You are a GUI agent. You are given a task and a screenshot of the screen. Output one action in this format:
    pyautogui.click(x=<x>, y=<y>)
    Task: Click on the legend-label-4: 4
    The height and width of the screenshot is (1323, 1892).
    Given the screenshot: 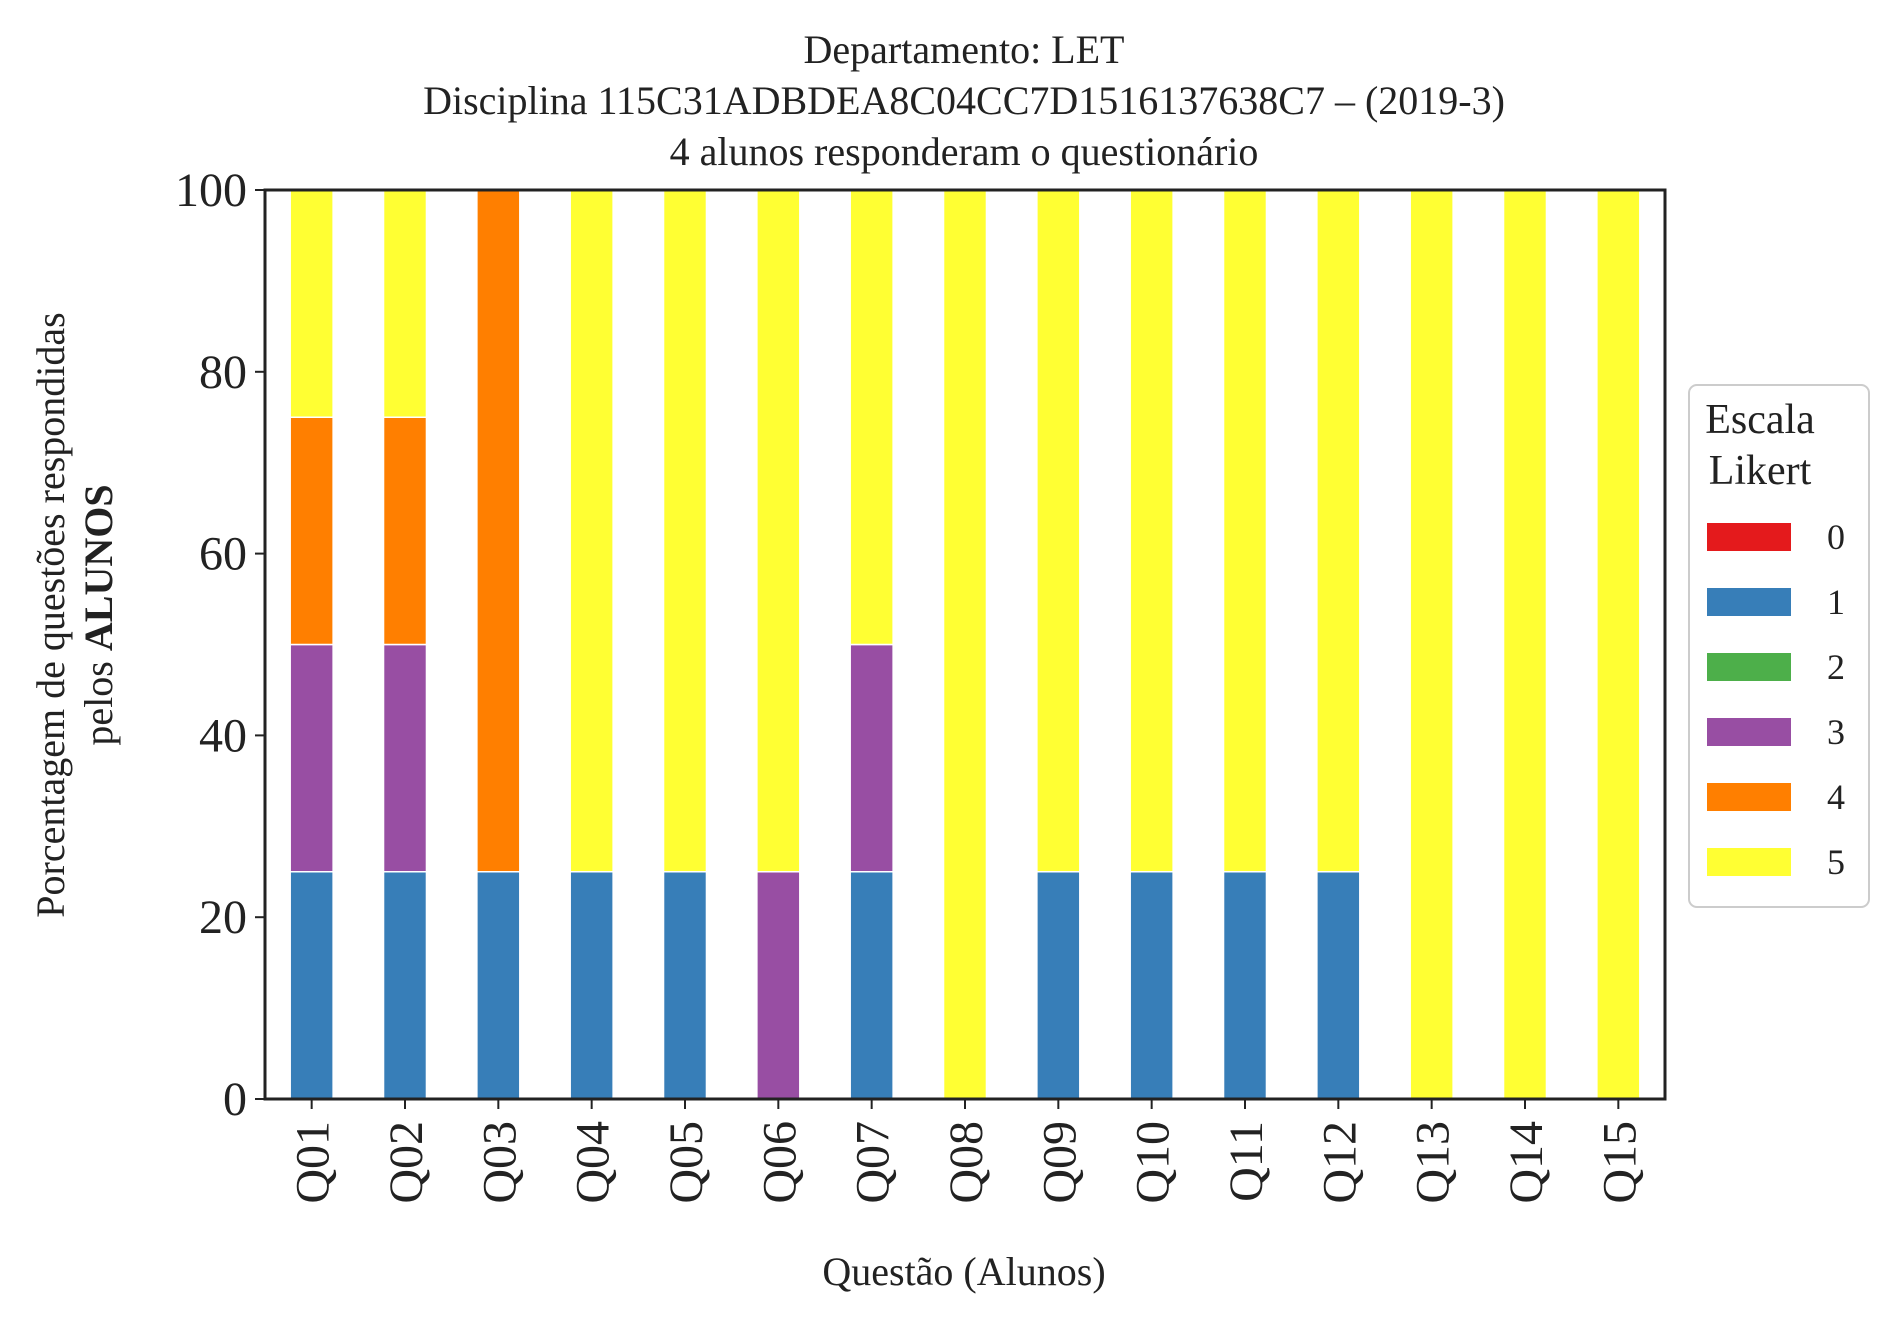 What is the action you would take?
    pyautogui.click(x=1836, y=797)
    